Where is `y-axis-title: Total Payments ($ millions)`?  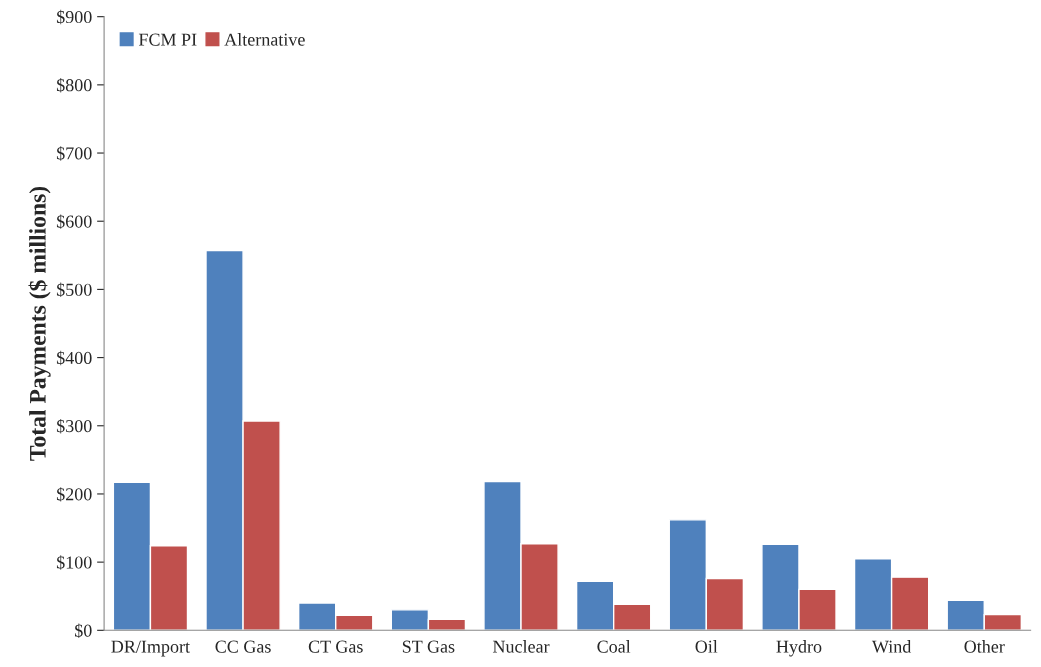 y-axis-title: Total Payments ($ millions) is located at coordinates (39, 323).